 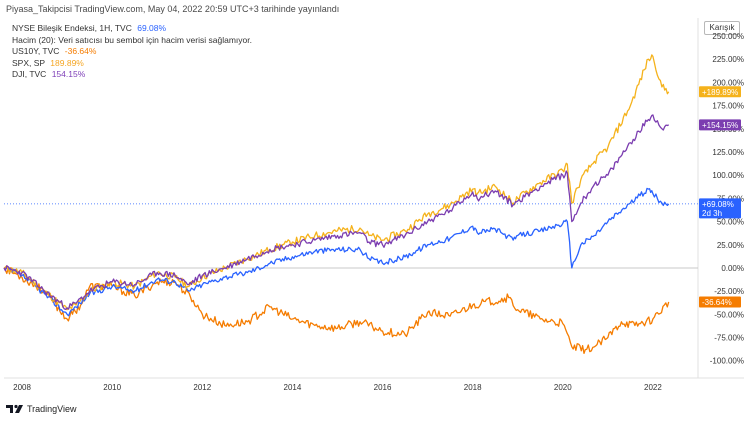 What do you see at coordinates (36, 51) in the screenshot?
I see `legend-label: US10Y, TVC` at bounding box center [36, 51].